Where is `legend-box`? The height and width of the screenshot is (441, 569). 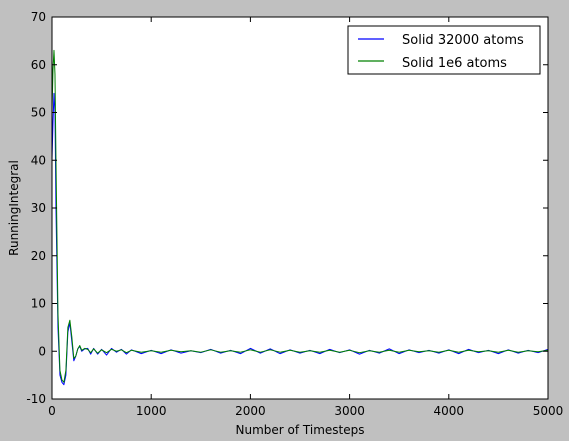 legend-box is located at coordinates (444, 50).